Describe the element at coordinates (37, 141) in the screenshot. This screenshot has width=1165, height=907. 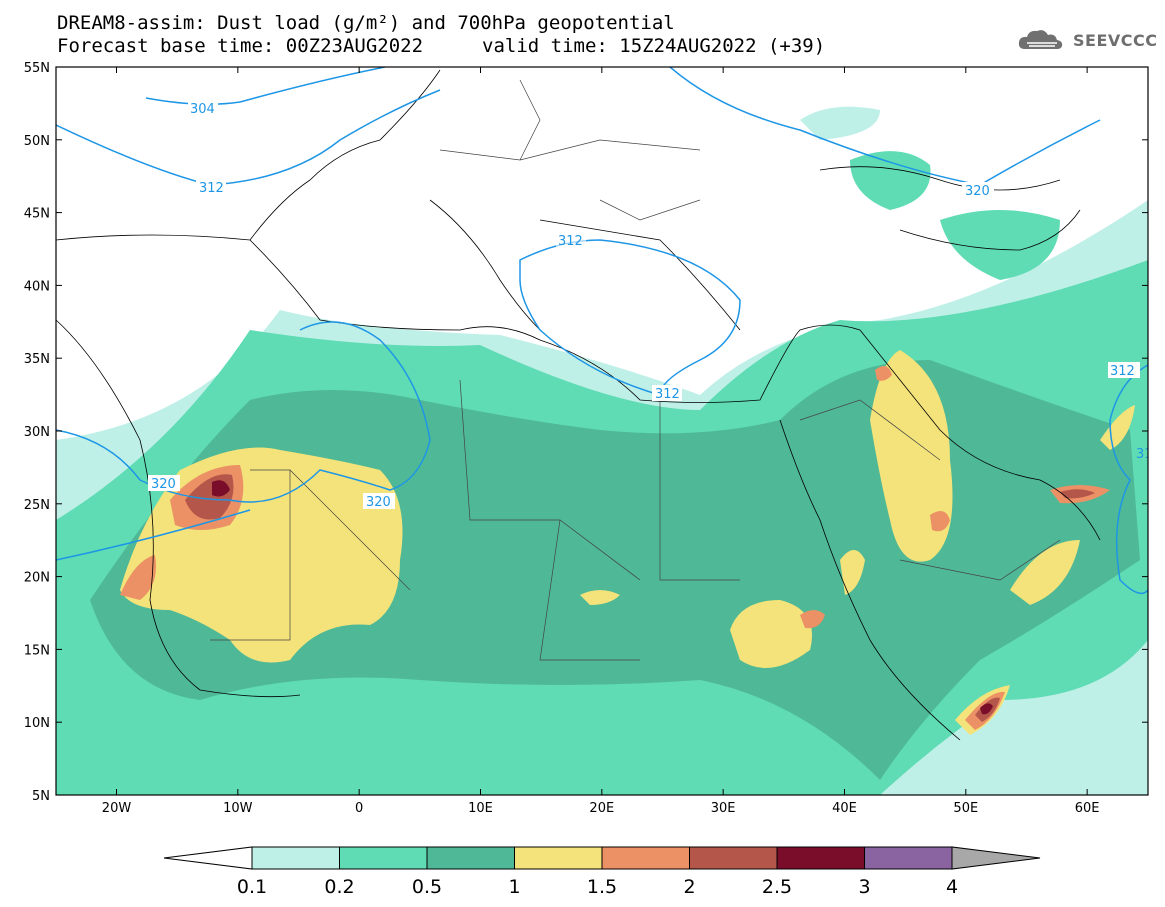
I see `latitude-label: 50N` at that location.